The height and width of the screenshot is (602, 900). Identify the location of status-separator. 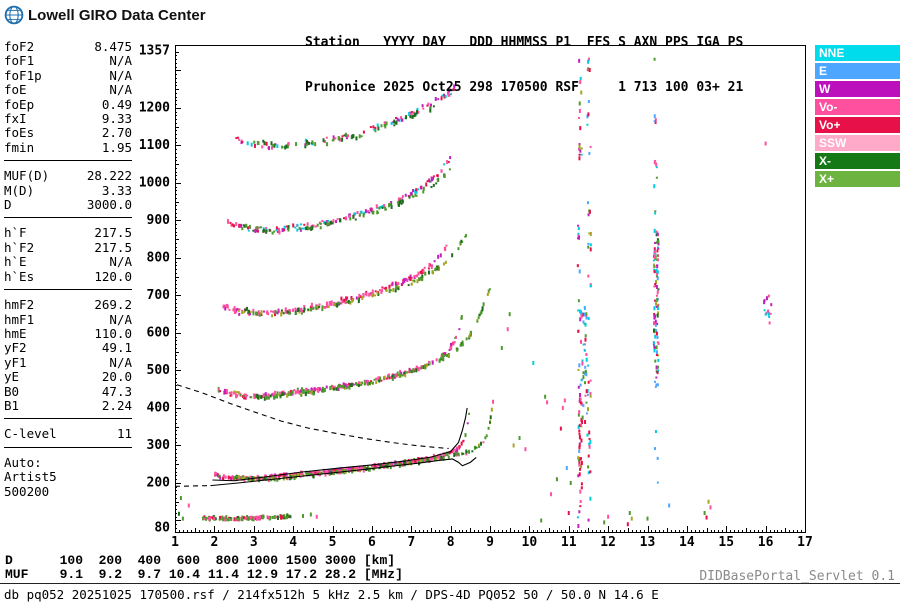
(450, 583).